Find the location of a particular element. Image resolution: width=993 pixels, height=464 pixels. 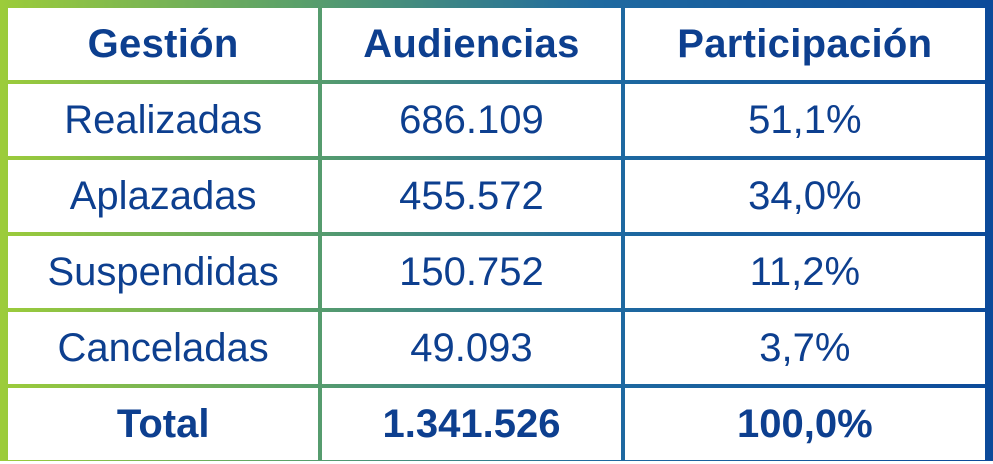

cell-gestion: Aplazadas is located at coordinates (163, 196).